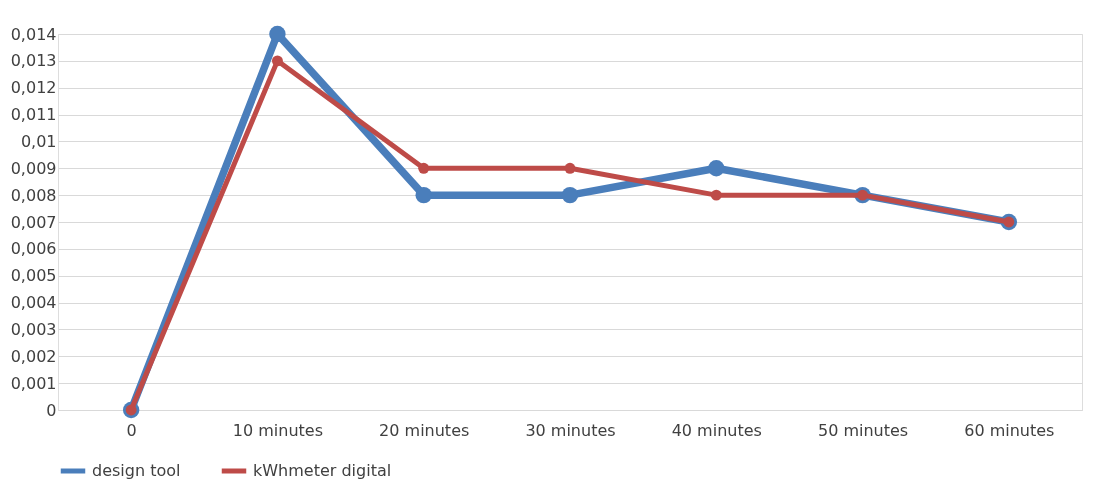 The width and height of the screenshot is (1102, 491). I want to click on y-tick-label: 0,014, so click(33, 34).